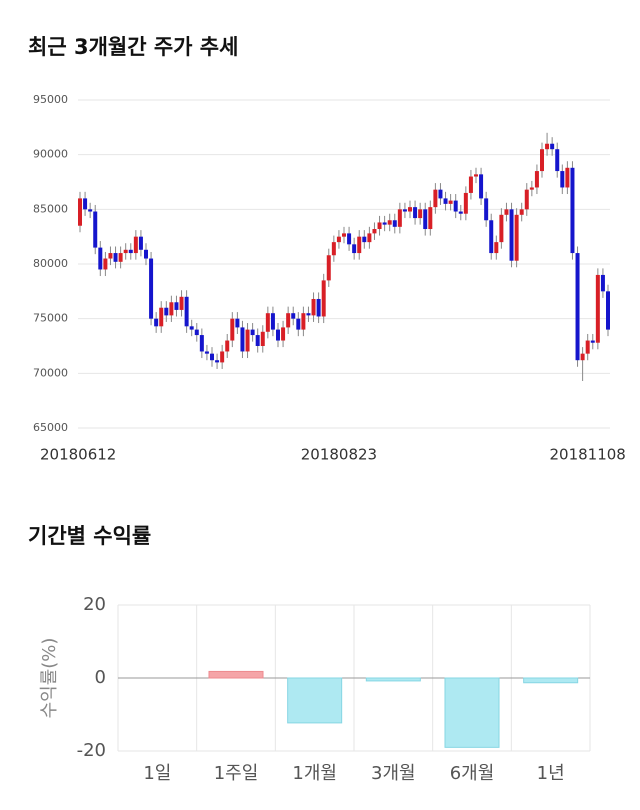 This screenshot has height=810, width=640. Describe the element at coordinates (236, 773) in the screenshot. I see `x-tick-label: 1주일` at that location.